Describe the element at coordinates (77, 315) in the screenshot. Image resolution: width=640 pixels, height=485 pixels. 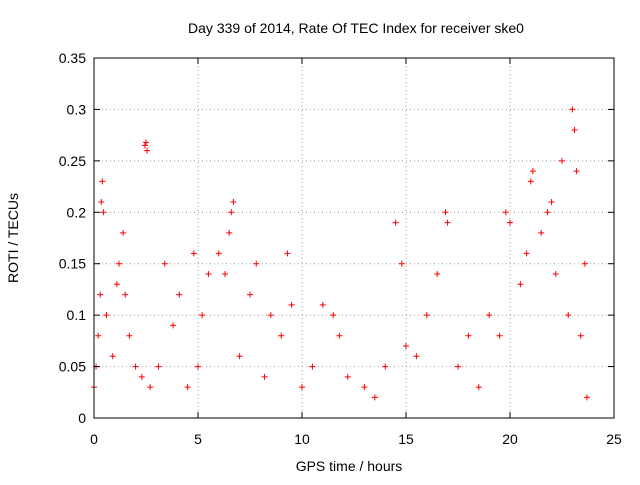
I see `y-tick-label: 0.1` at that location.